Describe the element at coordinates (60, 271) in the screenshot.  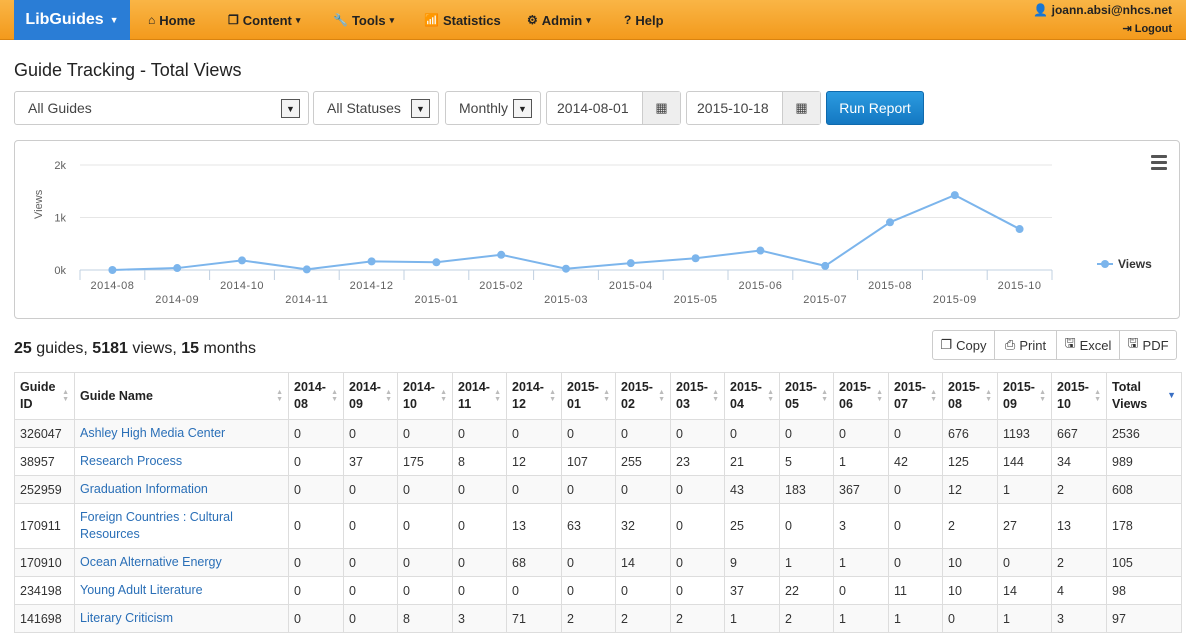
I see `y-tick-label: 0k` at that location.